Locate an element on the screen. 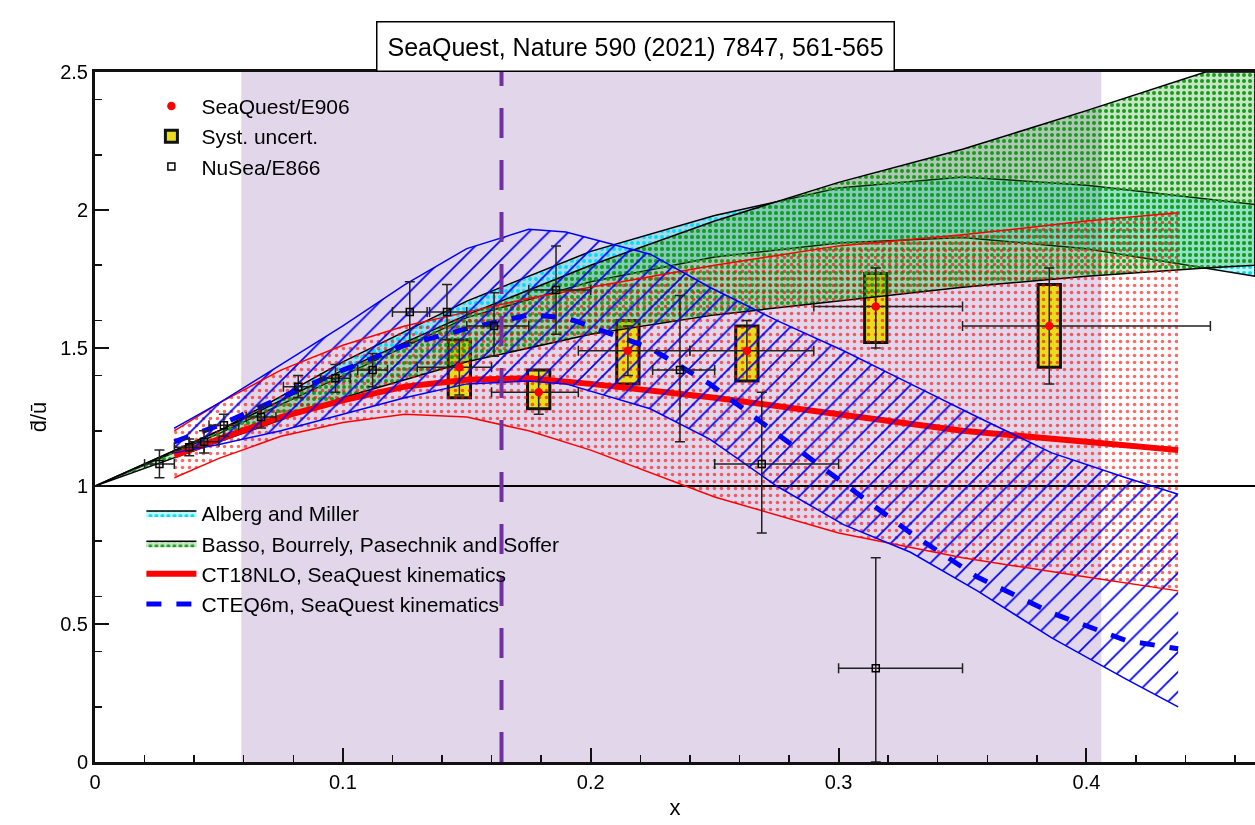 The width and height of the screenshot is (1255, 825). y-tick-label: 0 is located at coordinates (82, 762).